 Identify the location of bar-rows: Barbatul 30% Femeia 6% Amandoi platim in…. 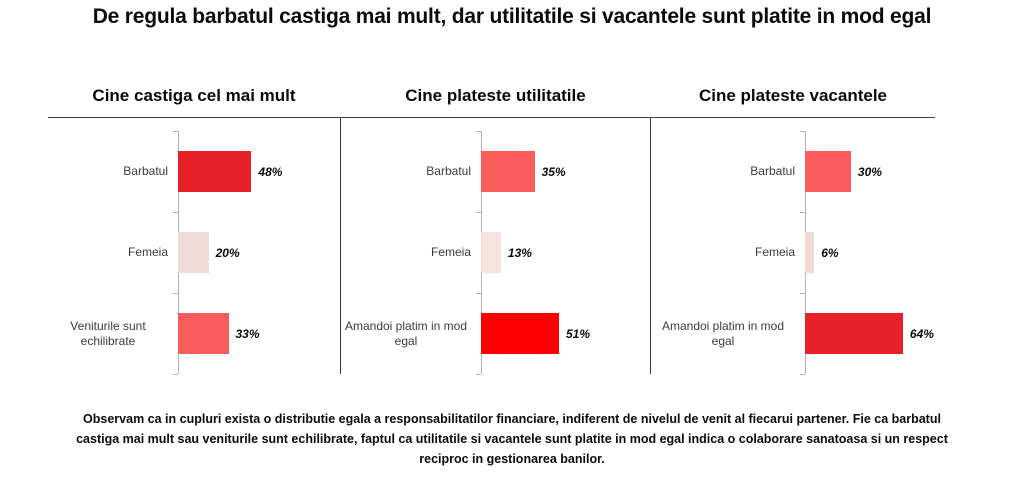
(793, 252).